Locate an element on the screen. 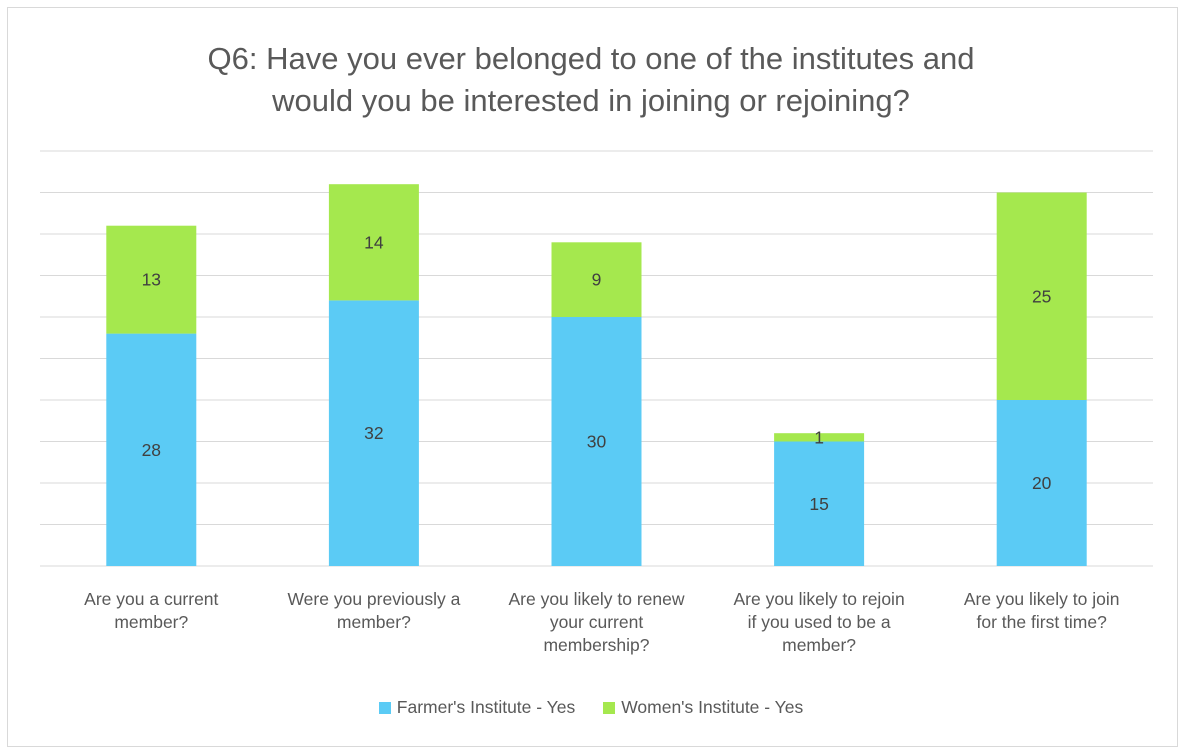 Image resolution: width=1182 pixels, height=747 pixels. legend-item-farmers: Farmer's Institute - Yes is located at coordinates (477, 707).